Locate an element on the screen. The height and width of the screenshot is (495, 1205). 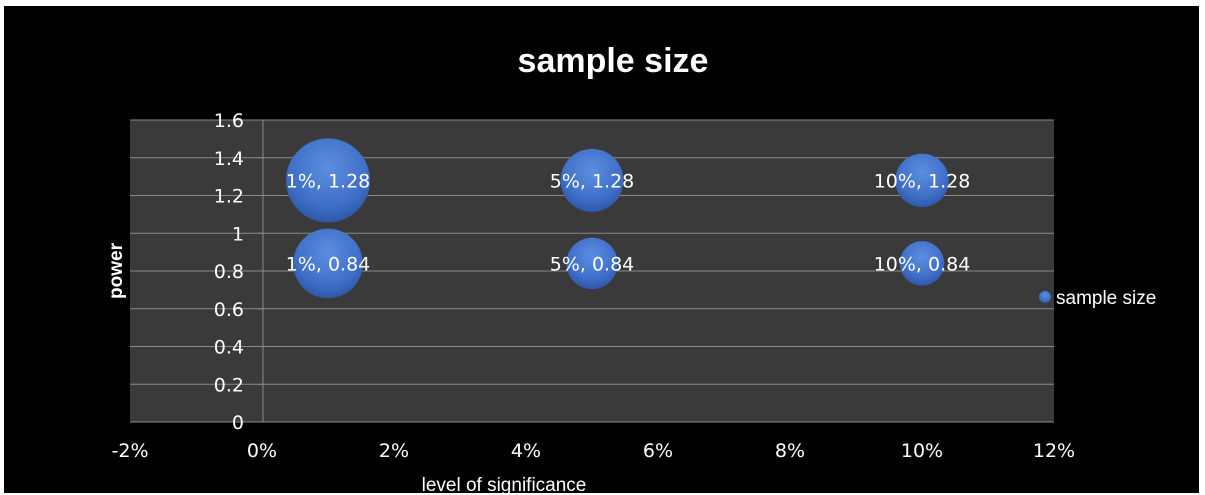
legend: sample size is located at coordinates (1097, 298).